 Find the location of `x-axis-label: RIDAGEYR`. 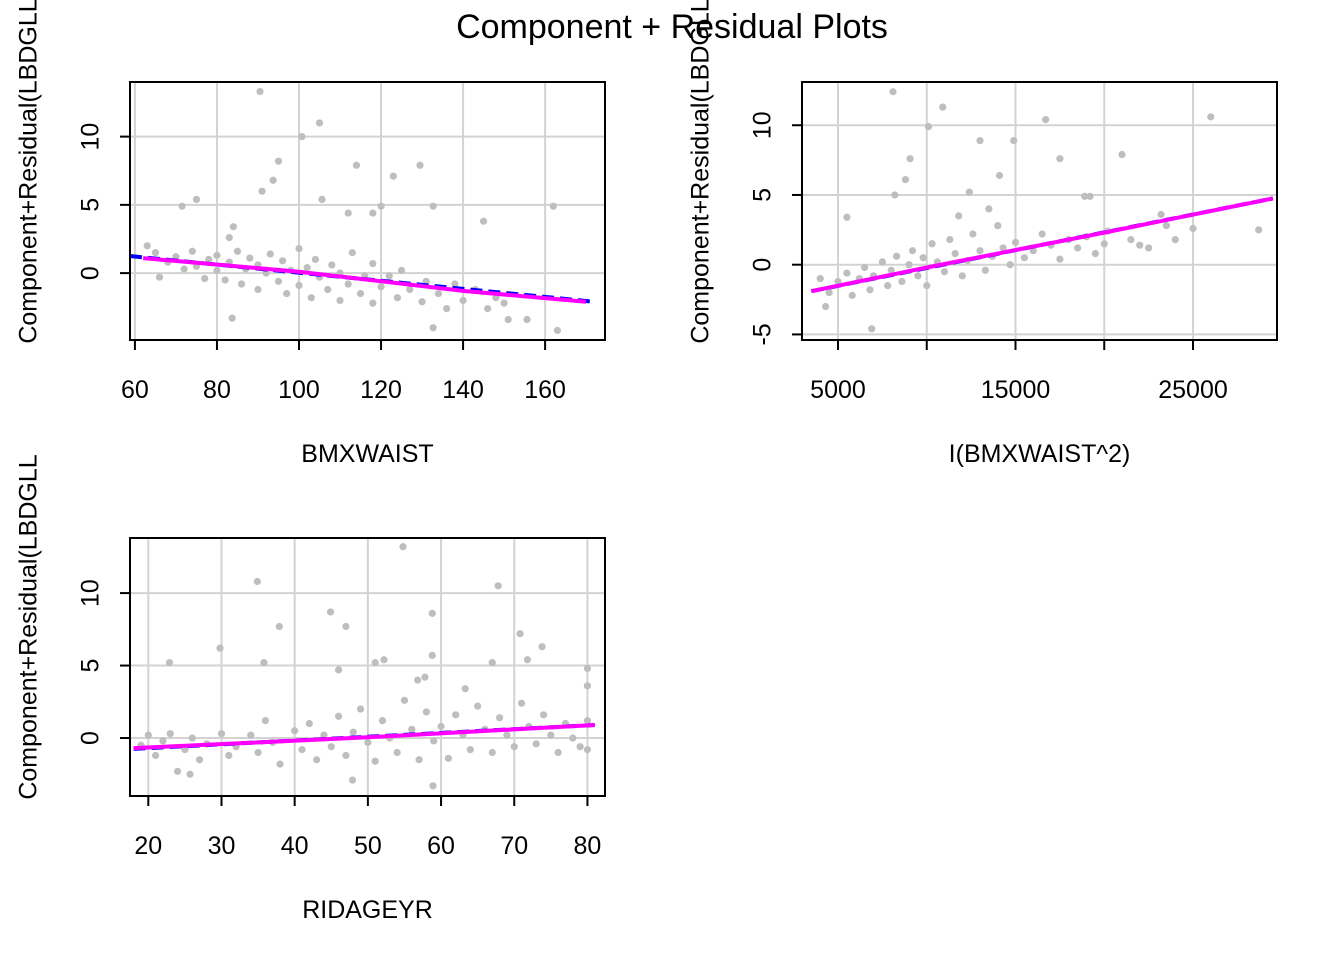

x-axis-label: RIDAGEYR is located at coordinates (367, 910).